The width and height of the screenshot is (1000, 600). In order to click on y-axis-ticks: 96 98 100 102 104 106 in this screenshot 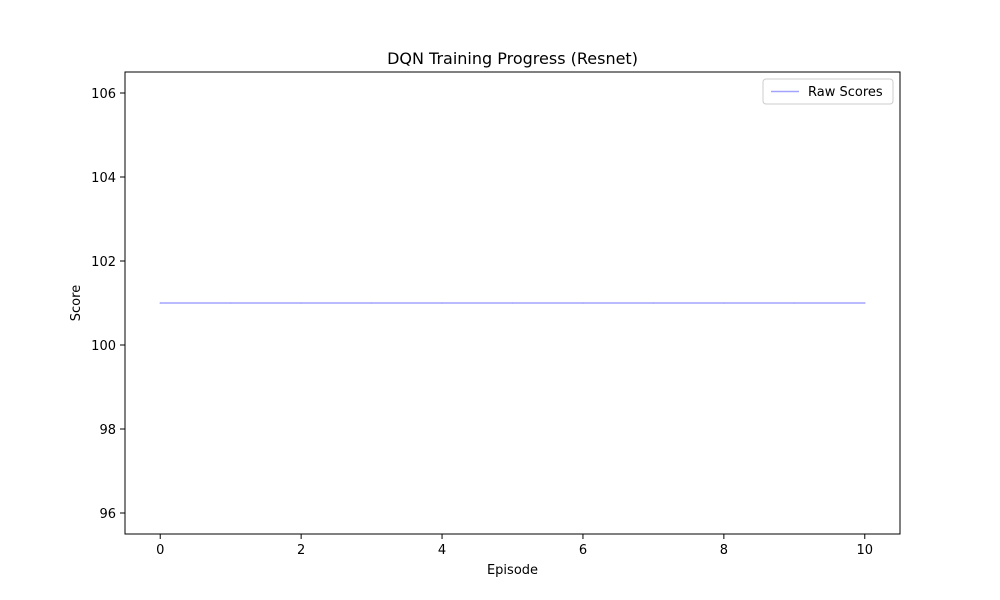, I will do `click(108, 304)`.